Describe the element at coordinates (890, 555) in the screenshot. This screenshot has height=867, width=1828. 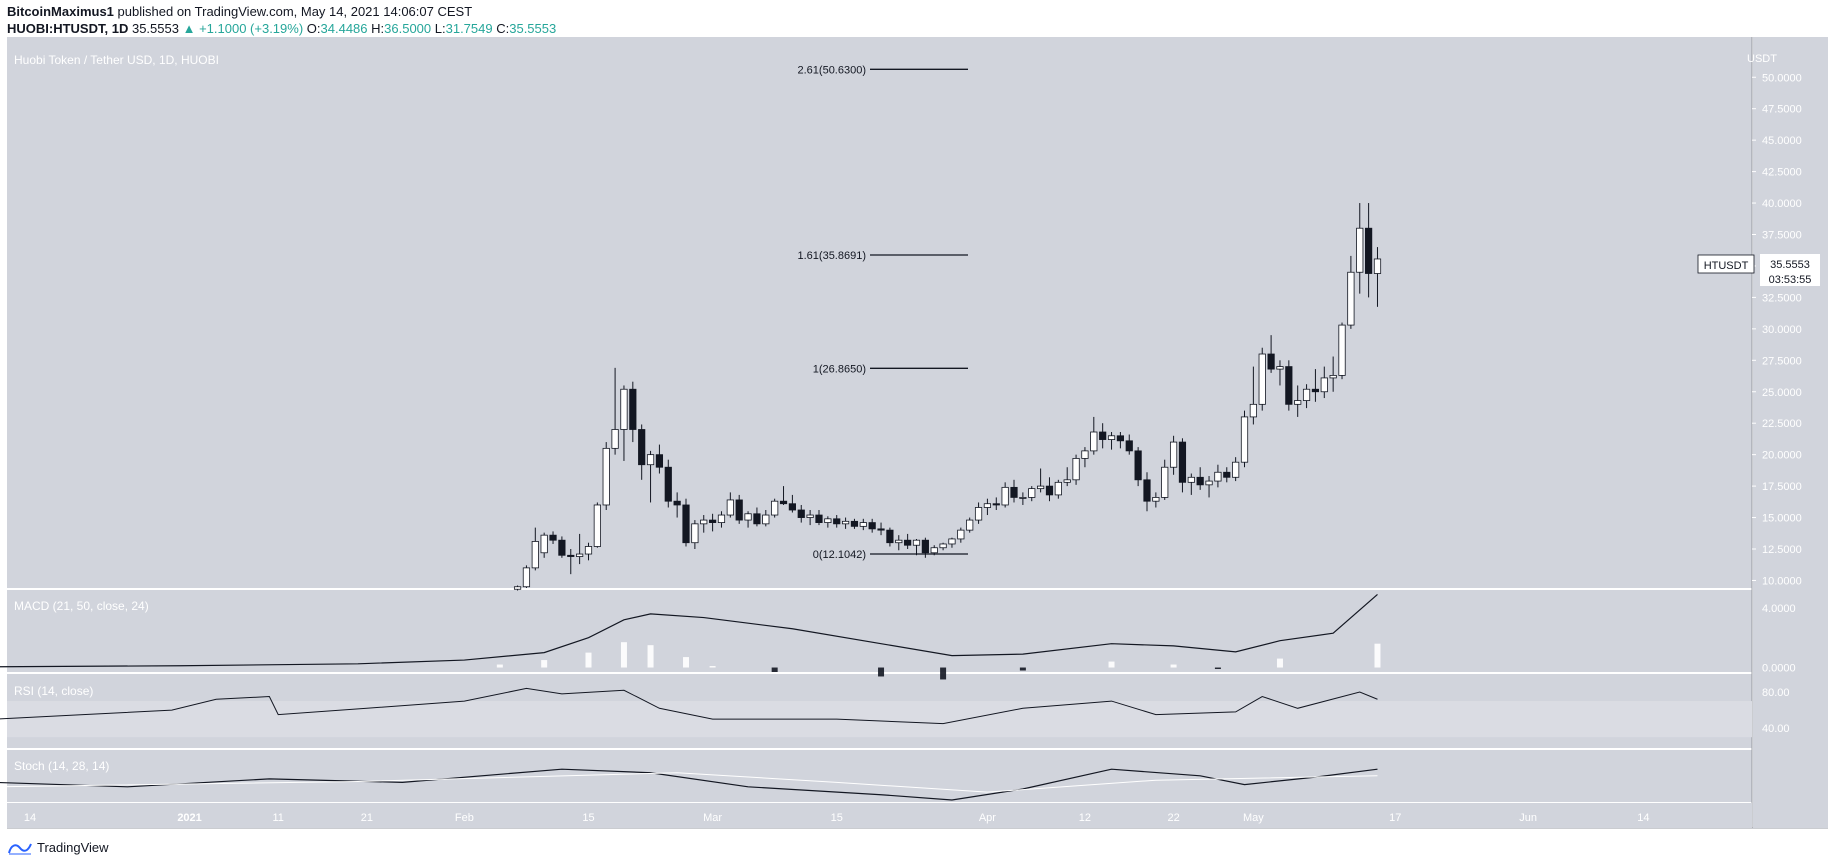
I see `fib-level: 0(12.1042)` at that location.